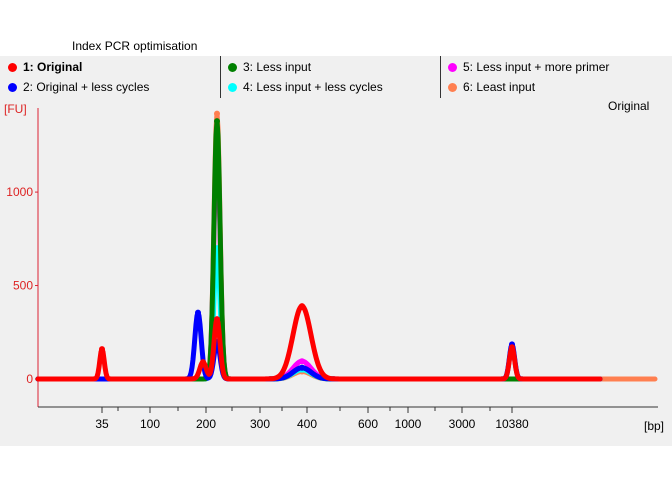 The width and height of the screenshot is (672, 480). What do you see at coordinates (307, 424) in the screenshot?
I see `x-tick-label: 400` at bounding box center [307, 424].